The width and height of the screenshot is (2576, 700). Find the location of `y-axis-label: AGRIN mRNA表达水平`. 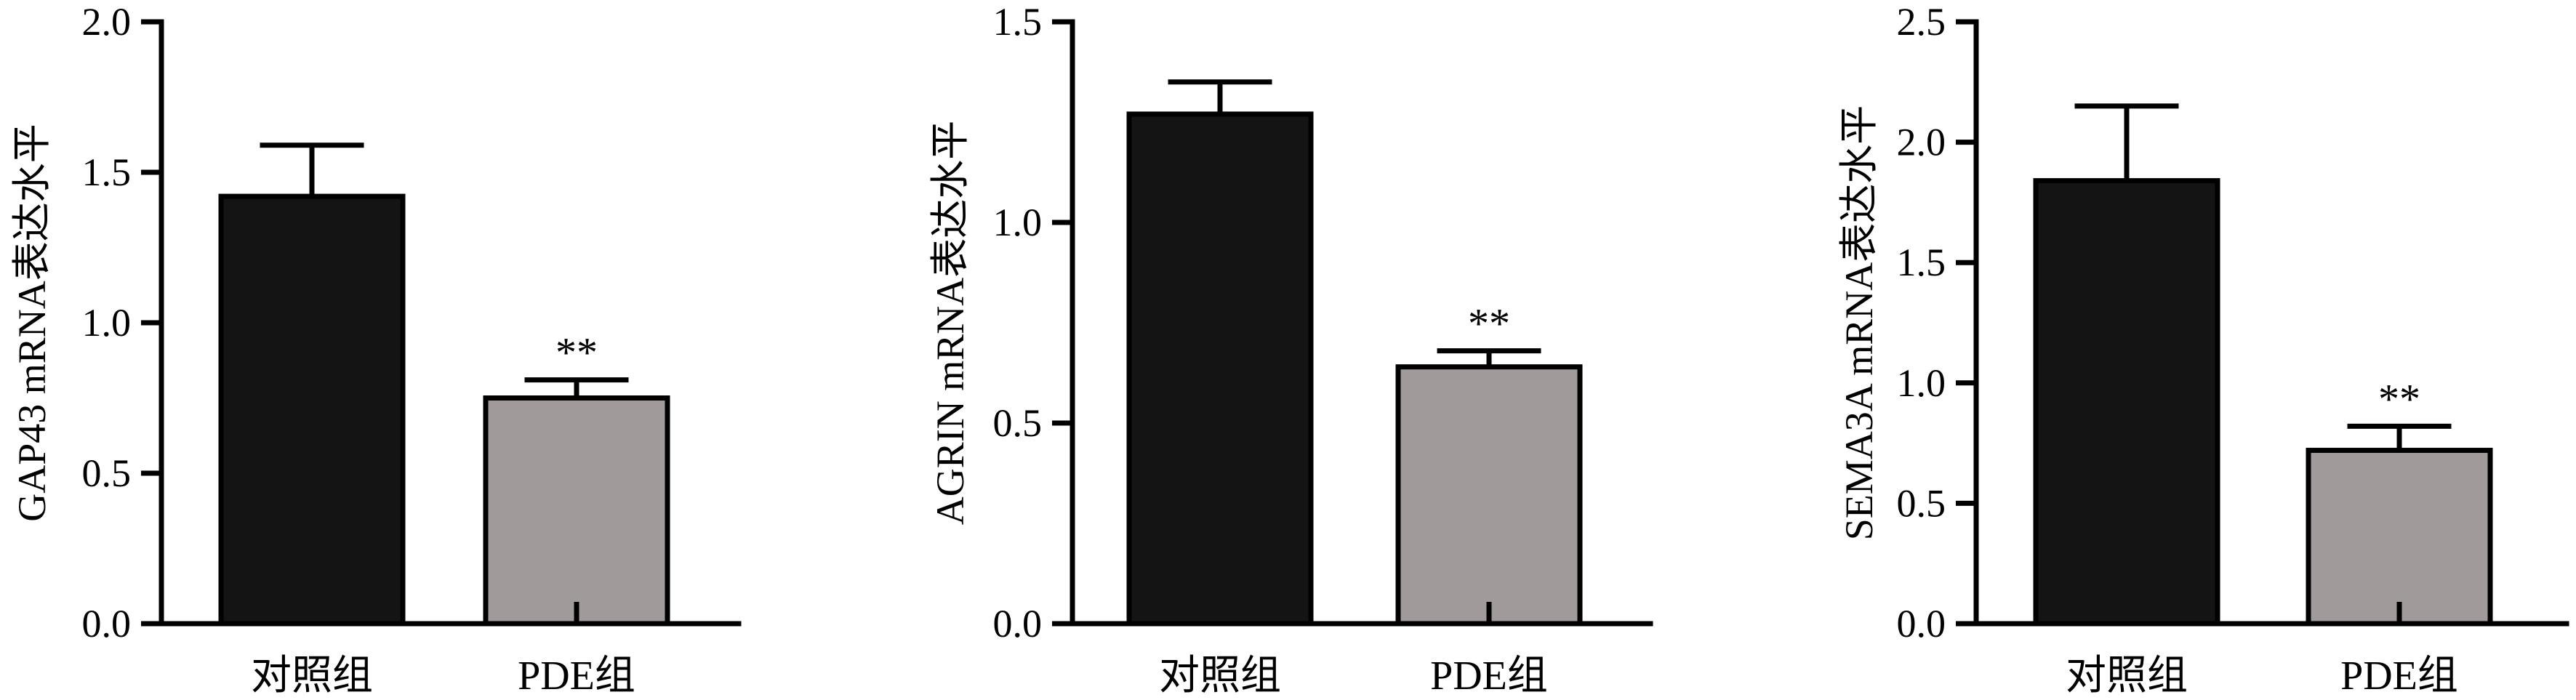

y-axis-label: AGRIN mRNA表达水平 is located at coordinates (950, 323).